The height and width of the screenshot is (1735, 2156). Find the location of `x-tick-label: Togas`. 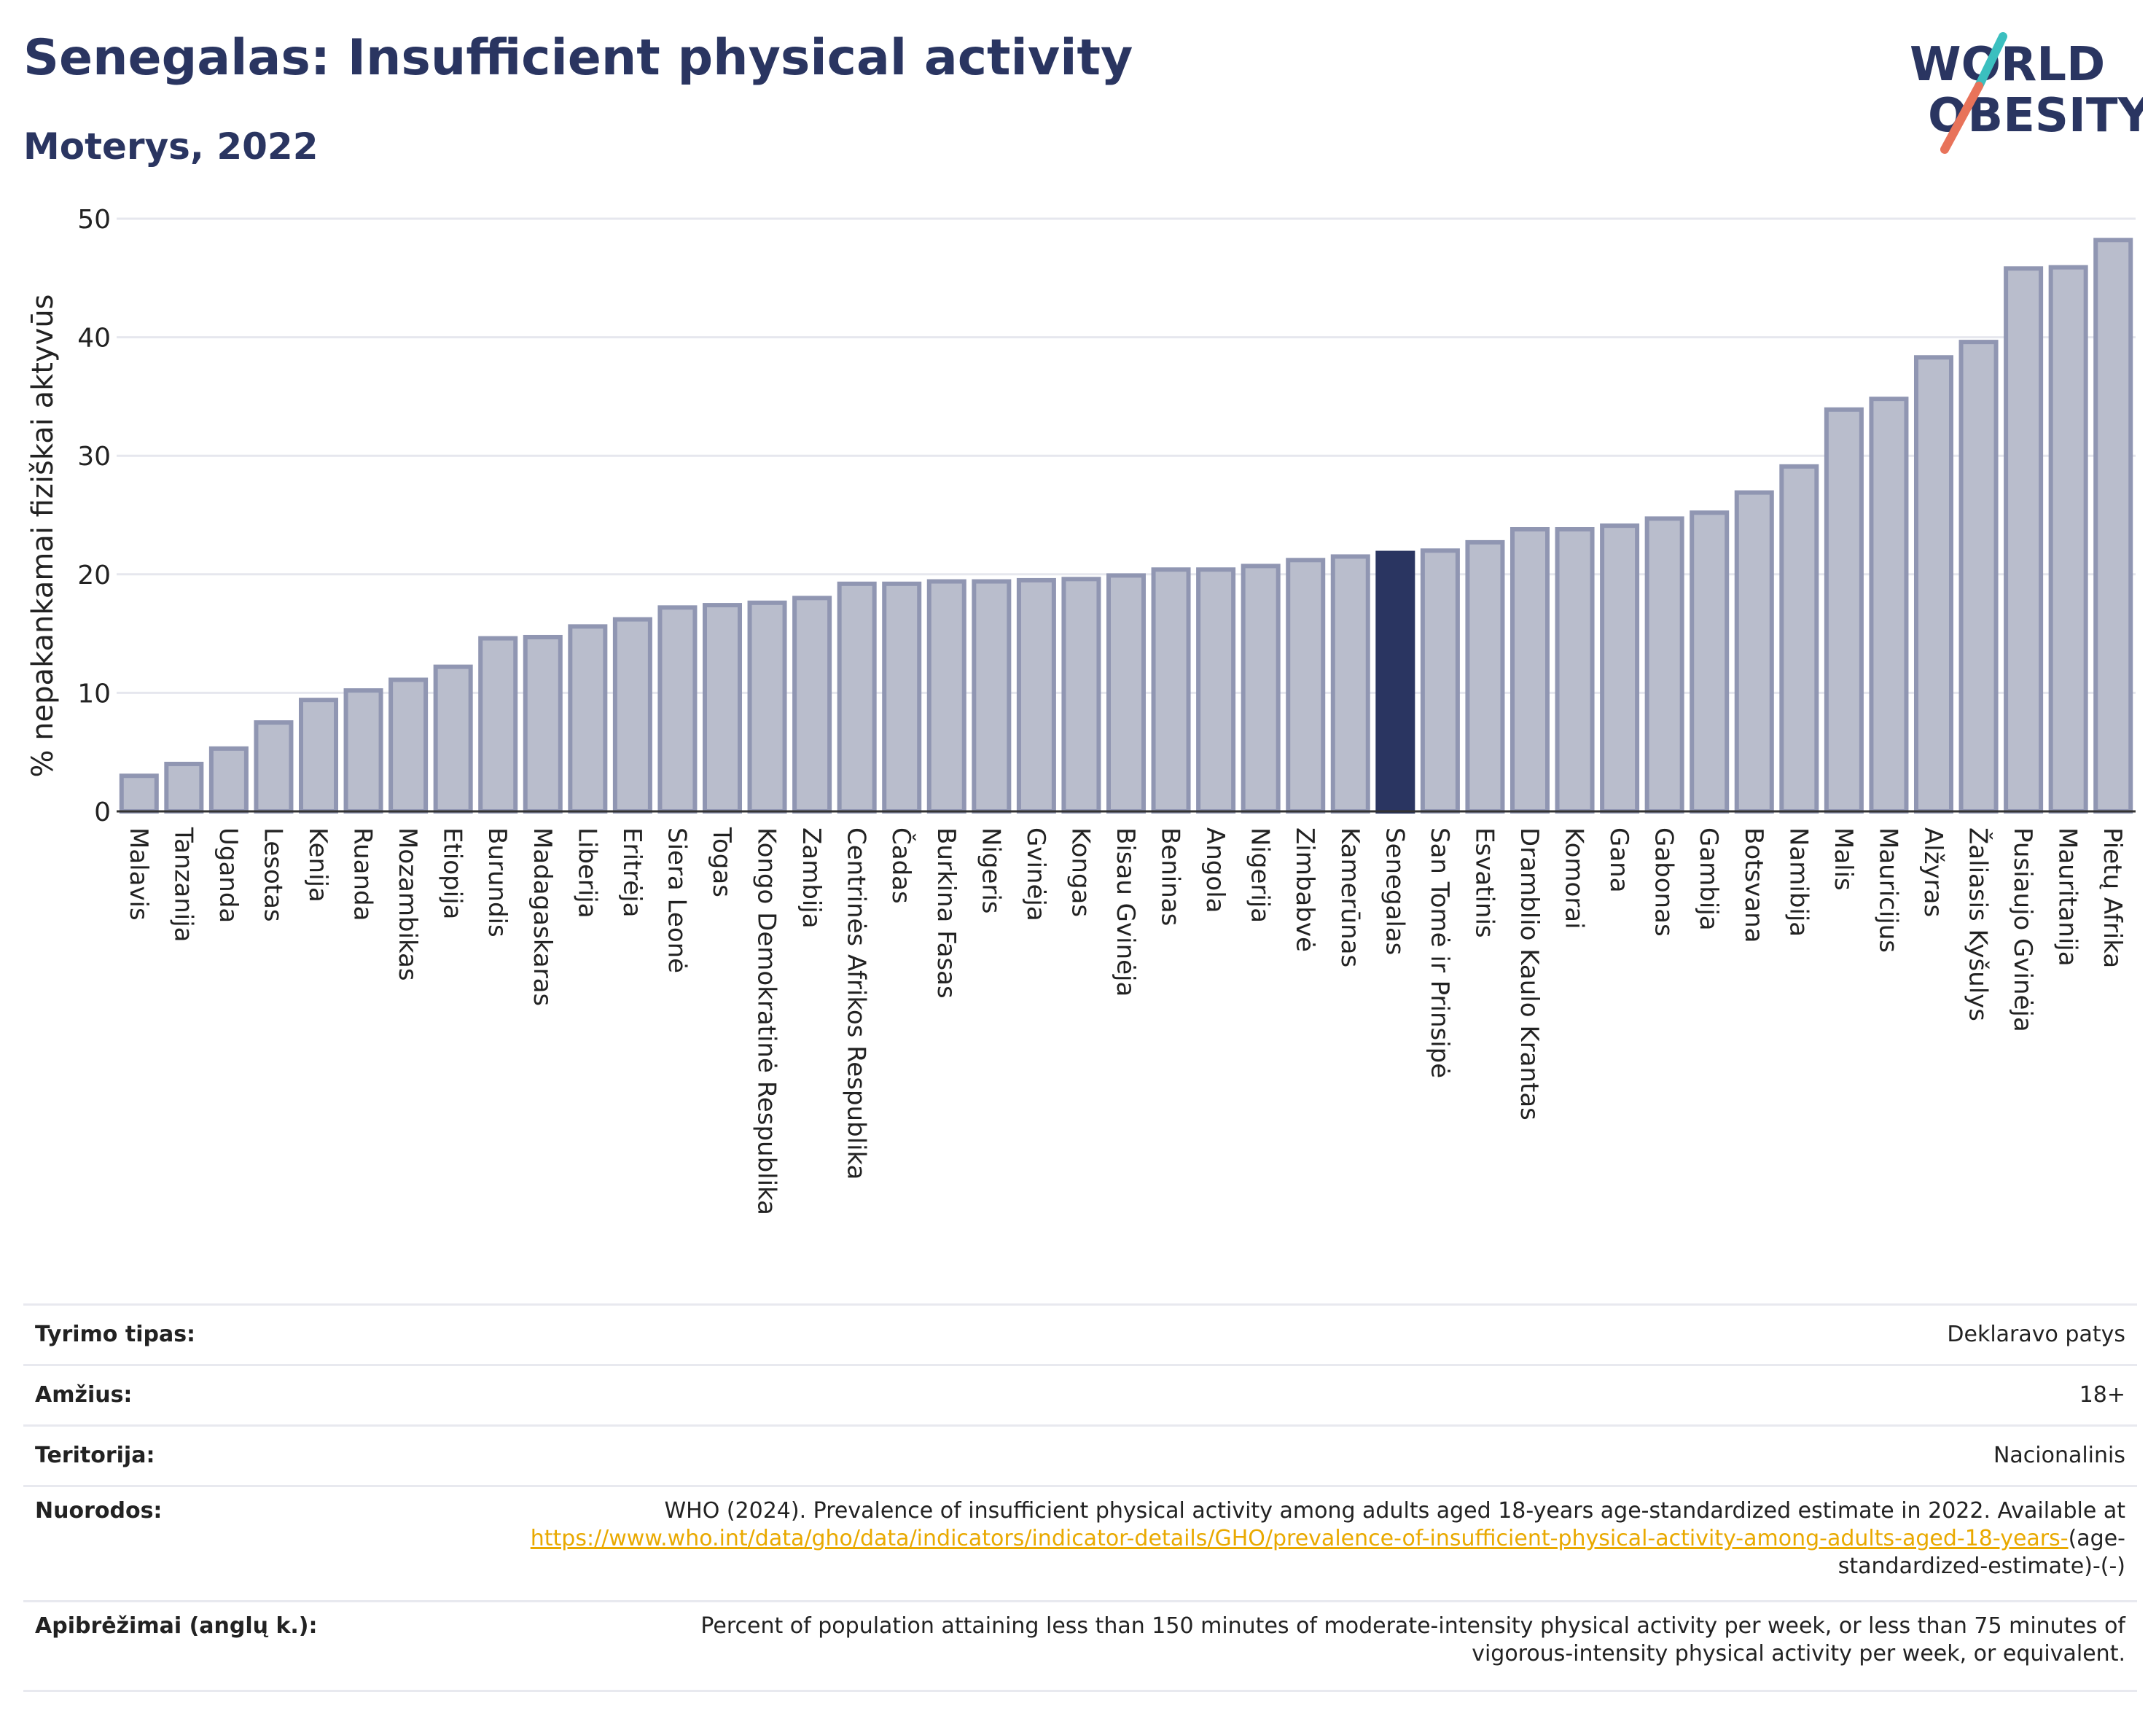

x-tick-label: Togas is located at coordinates (721, 862).